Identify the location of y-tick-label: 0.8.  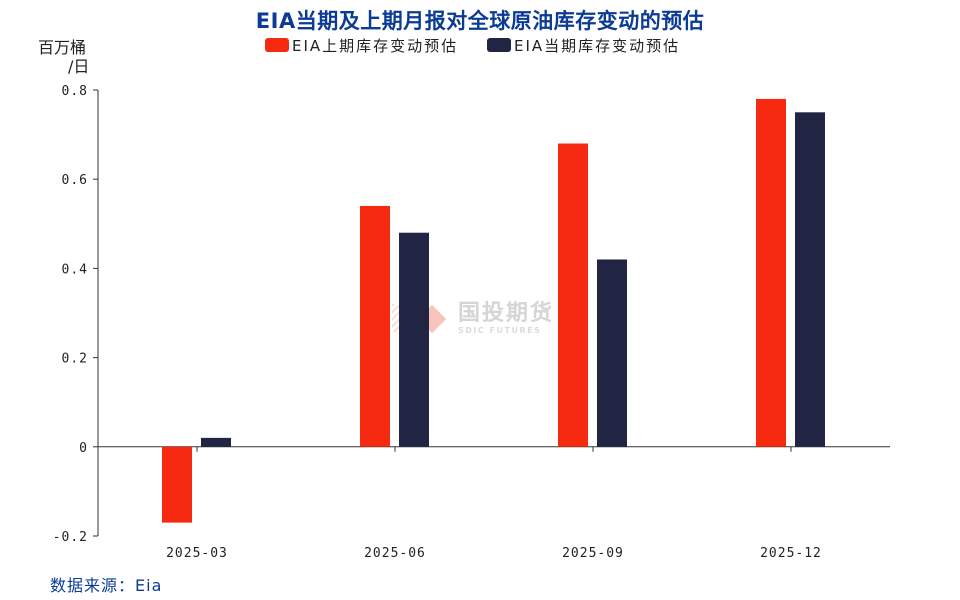
(75, 91).